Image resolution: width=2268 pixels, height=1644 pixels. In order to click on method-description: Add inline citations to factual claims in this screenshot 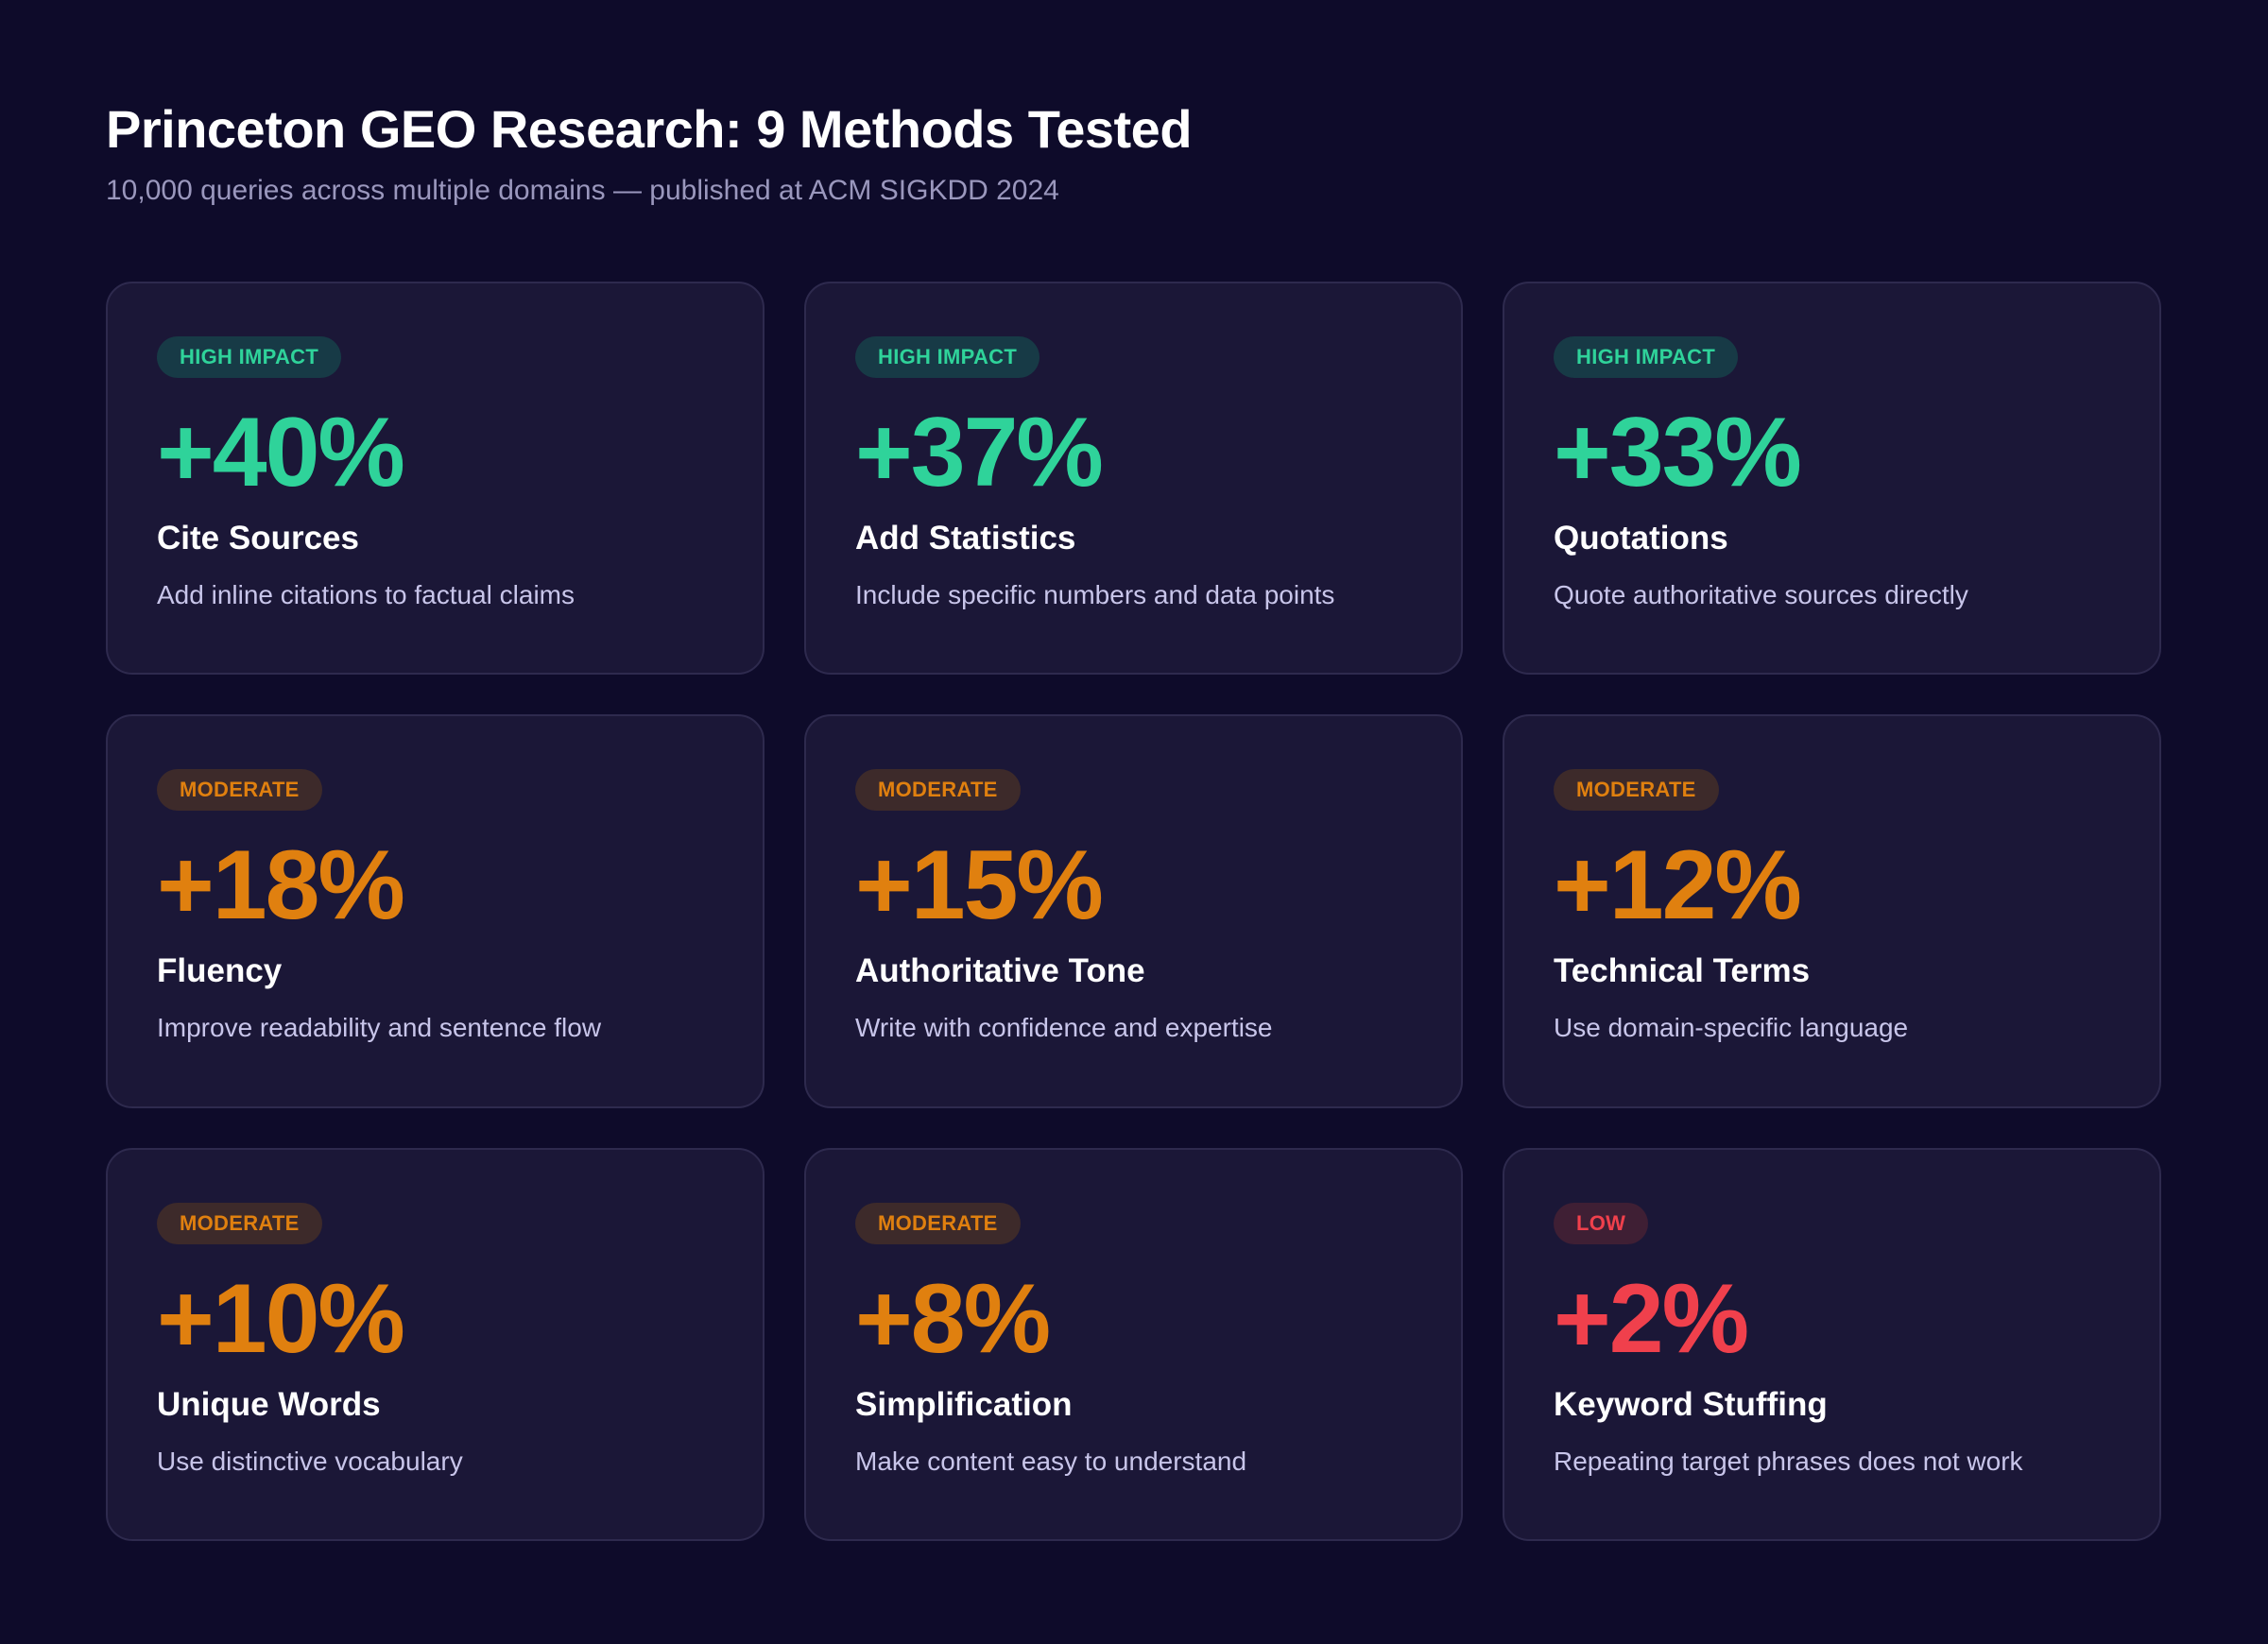, I will do `click(366, 594)`.